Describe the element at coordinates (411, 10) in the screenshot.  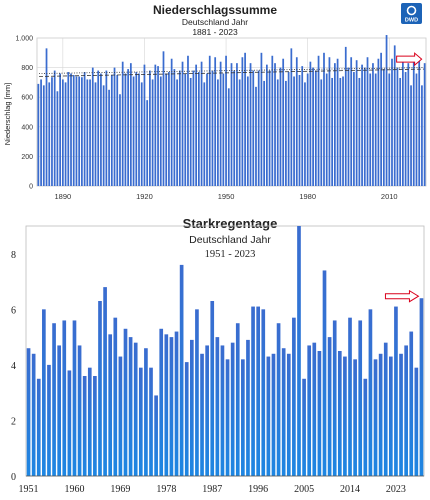
I see `swirl-icon` at that location.